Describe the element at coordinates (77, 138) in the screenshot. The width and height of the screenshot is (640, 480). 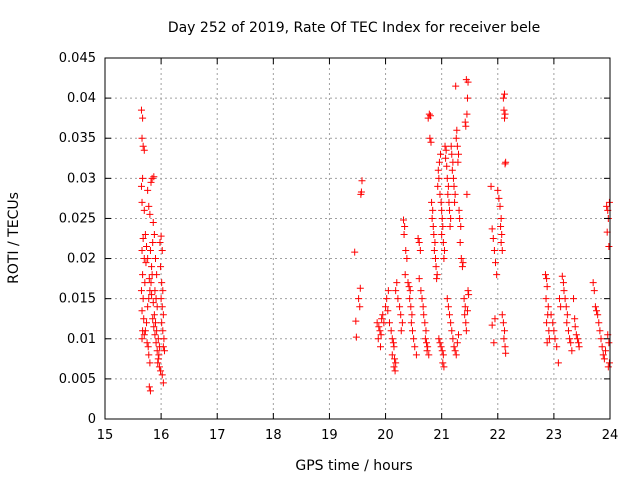
I see `y-tick-label: 0.035` at that location.